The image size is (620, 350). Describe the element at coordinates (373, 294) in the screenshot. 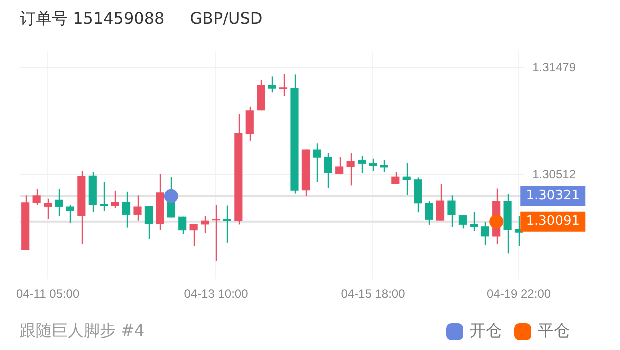

I see `x-tick-label: 04-15 18:00` at that location.